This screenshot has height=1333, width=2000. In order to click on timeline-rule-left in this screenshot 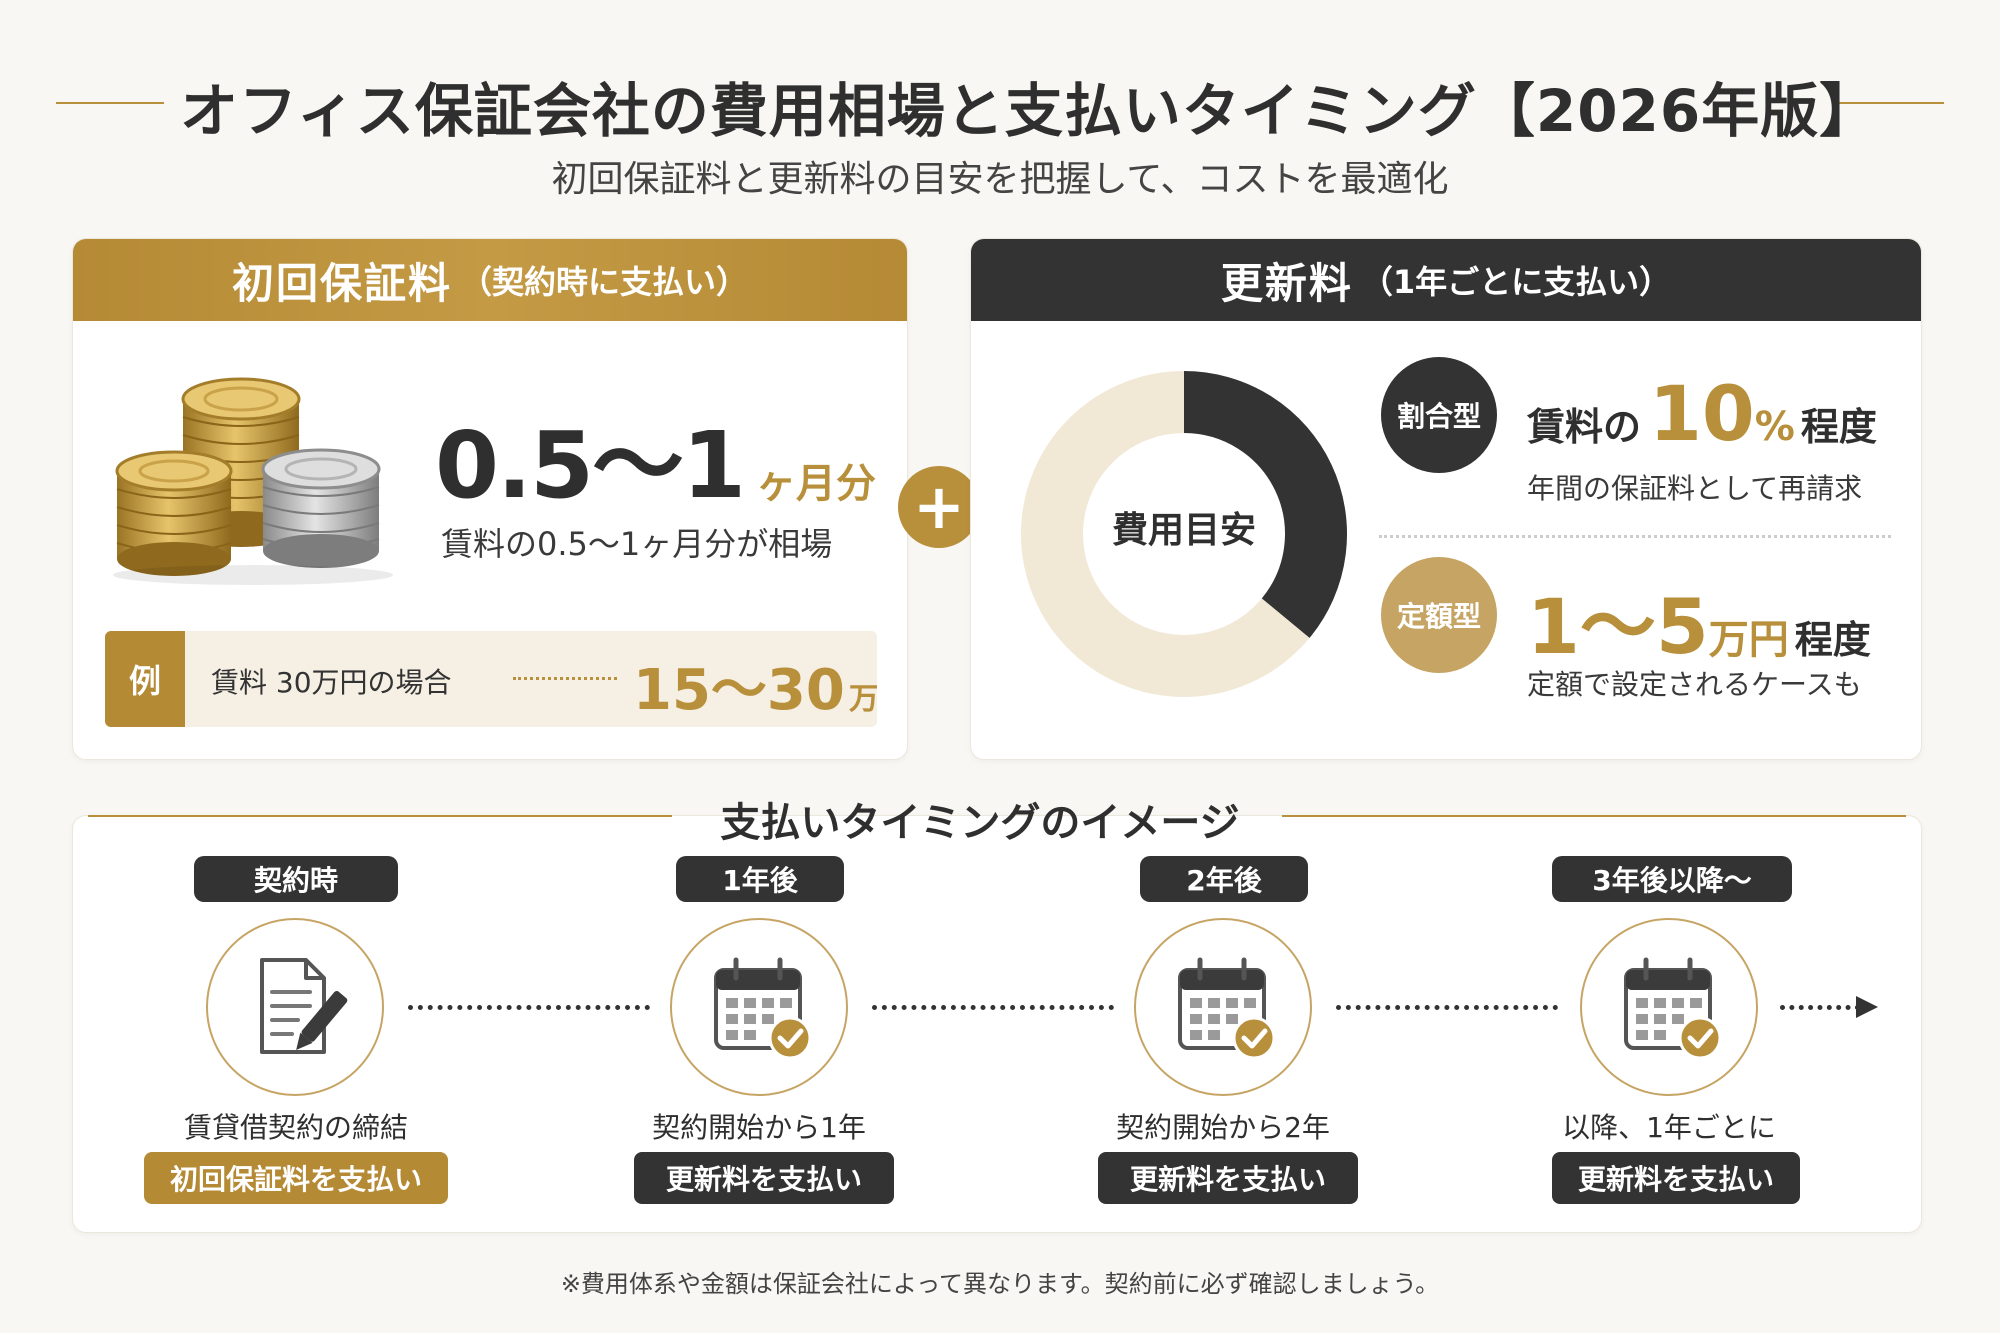, I will do `click(380, 816)`.